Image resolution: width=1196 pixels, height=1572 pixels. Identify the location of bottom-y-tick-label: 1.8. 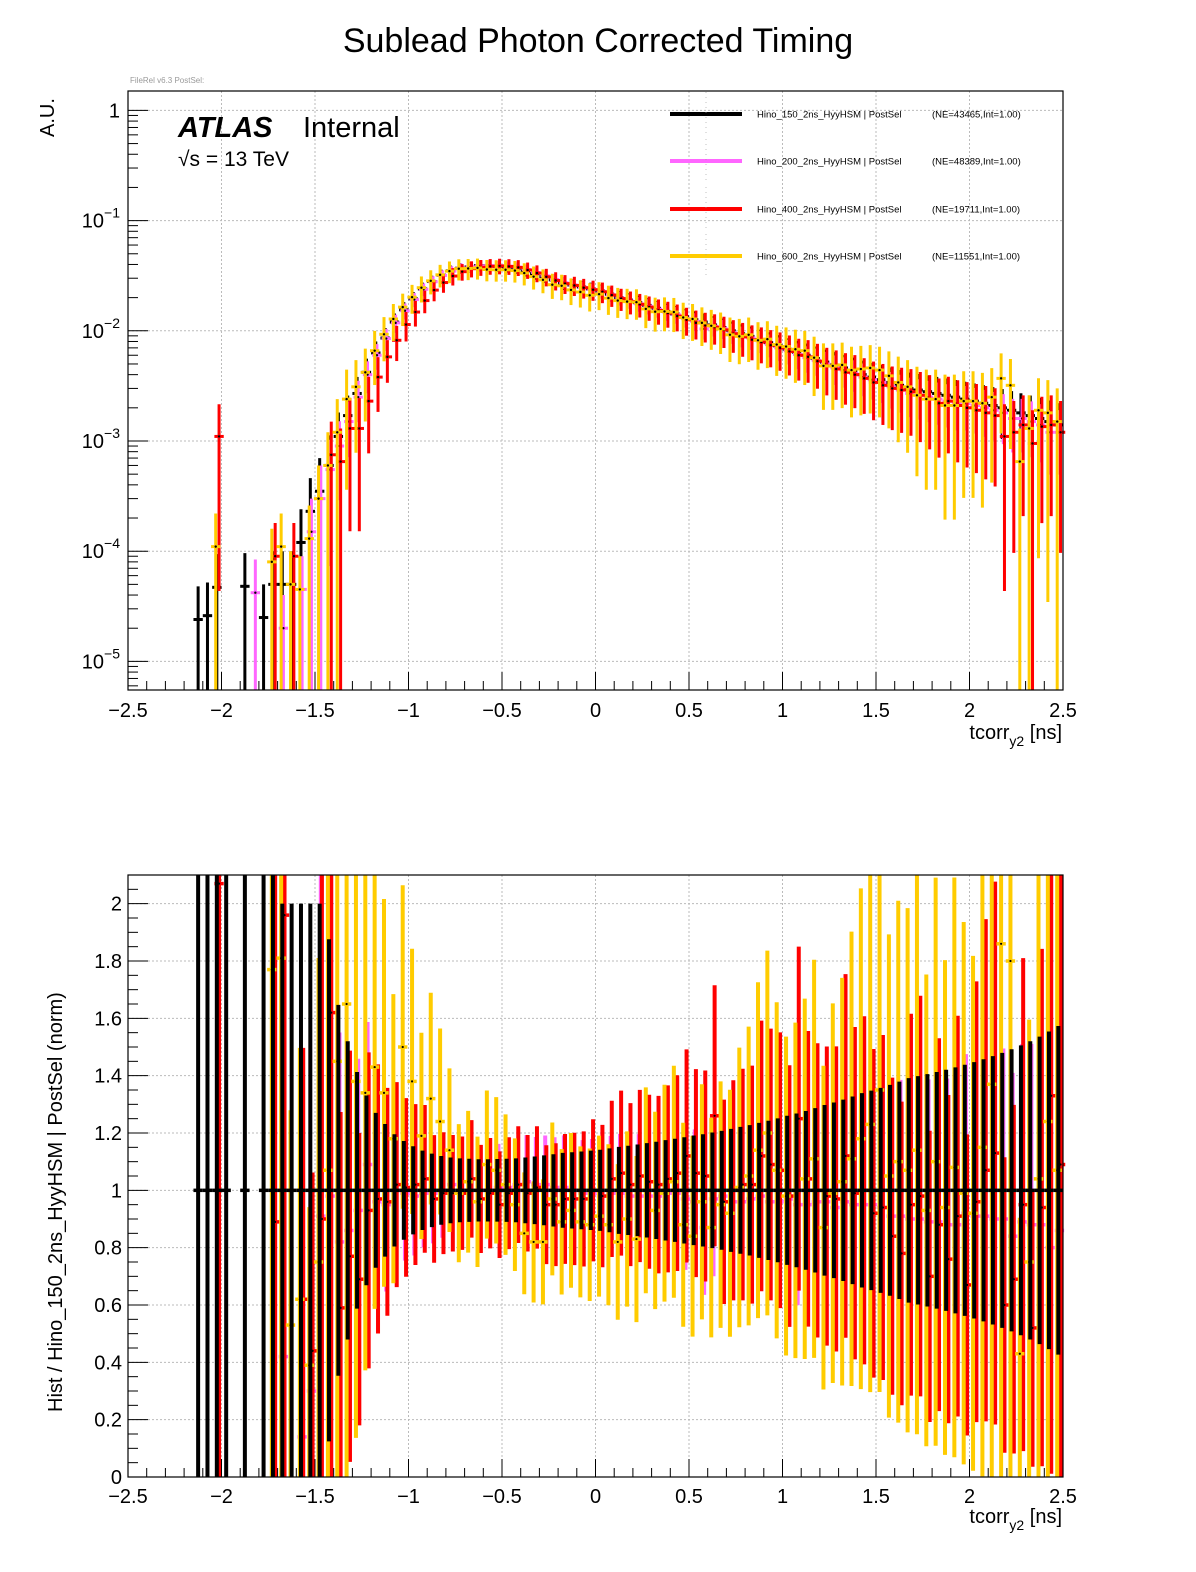
(108, 962).